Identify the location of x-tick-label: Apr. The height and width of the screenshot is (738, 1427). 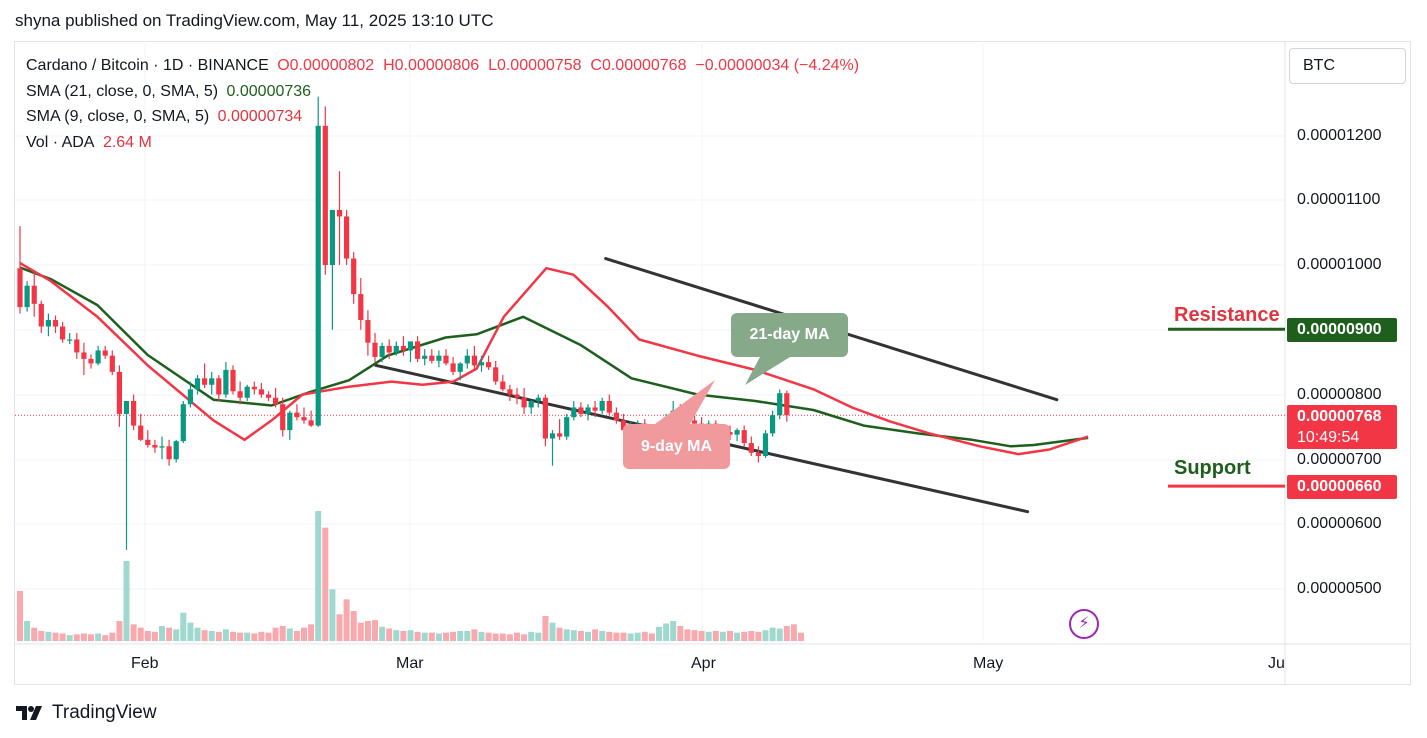
(703, 663).